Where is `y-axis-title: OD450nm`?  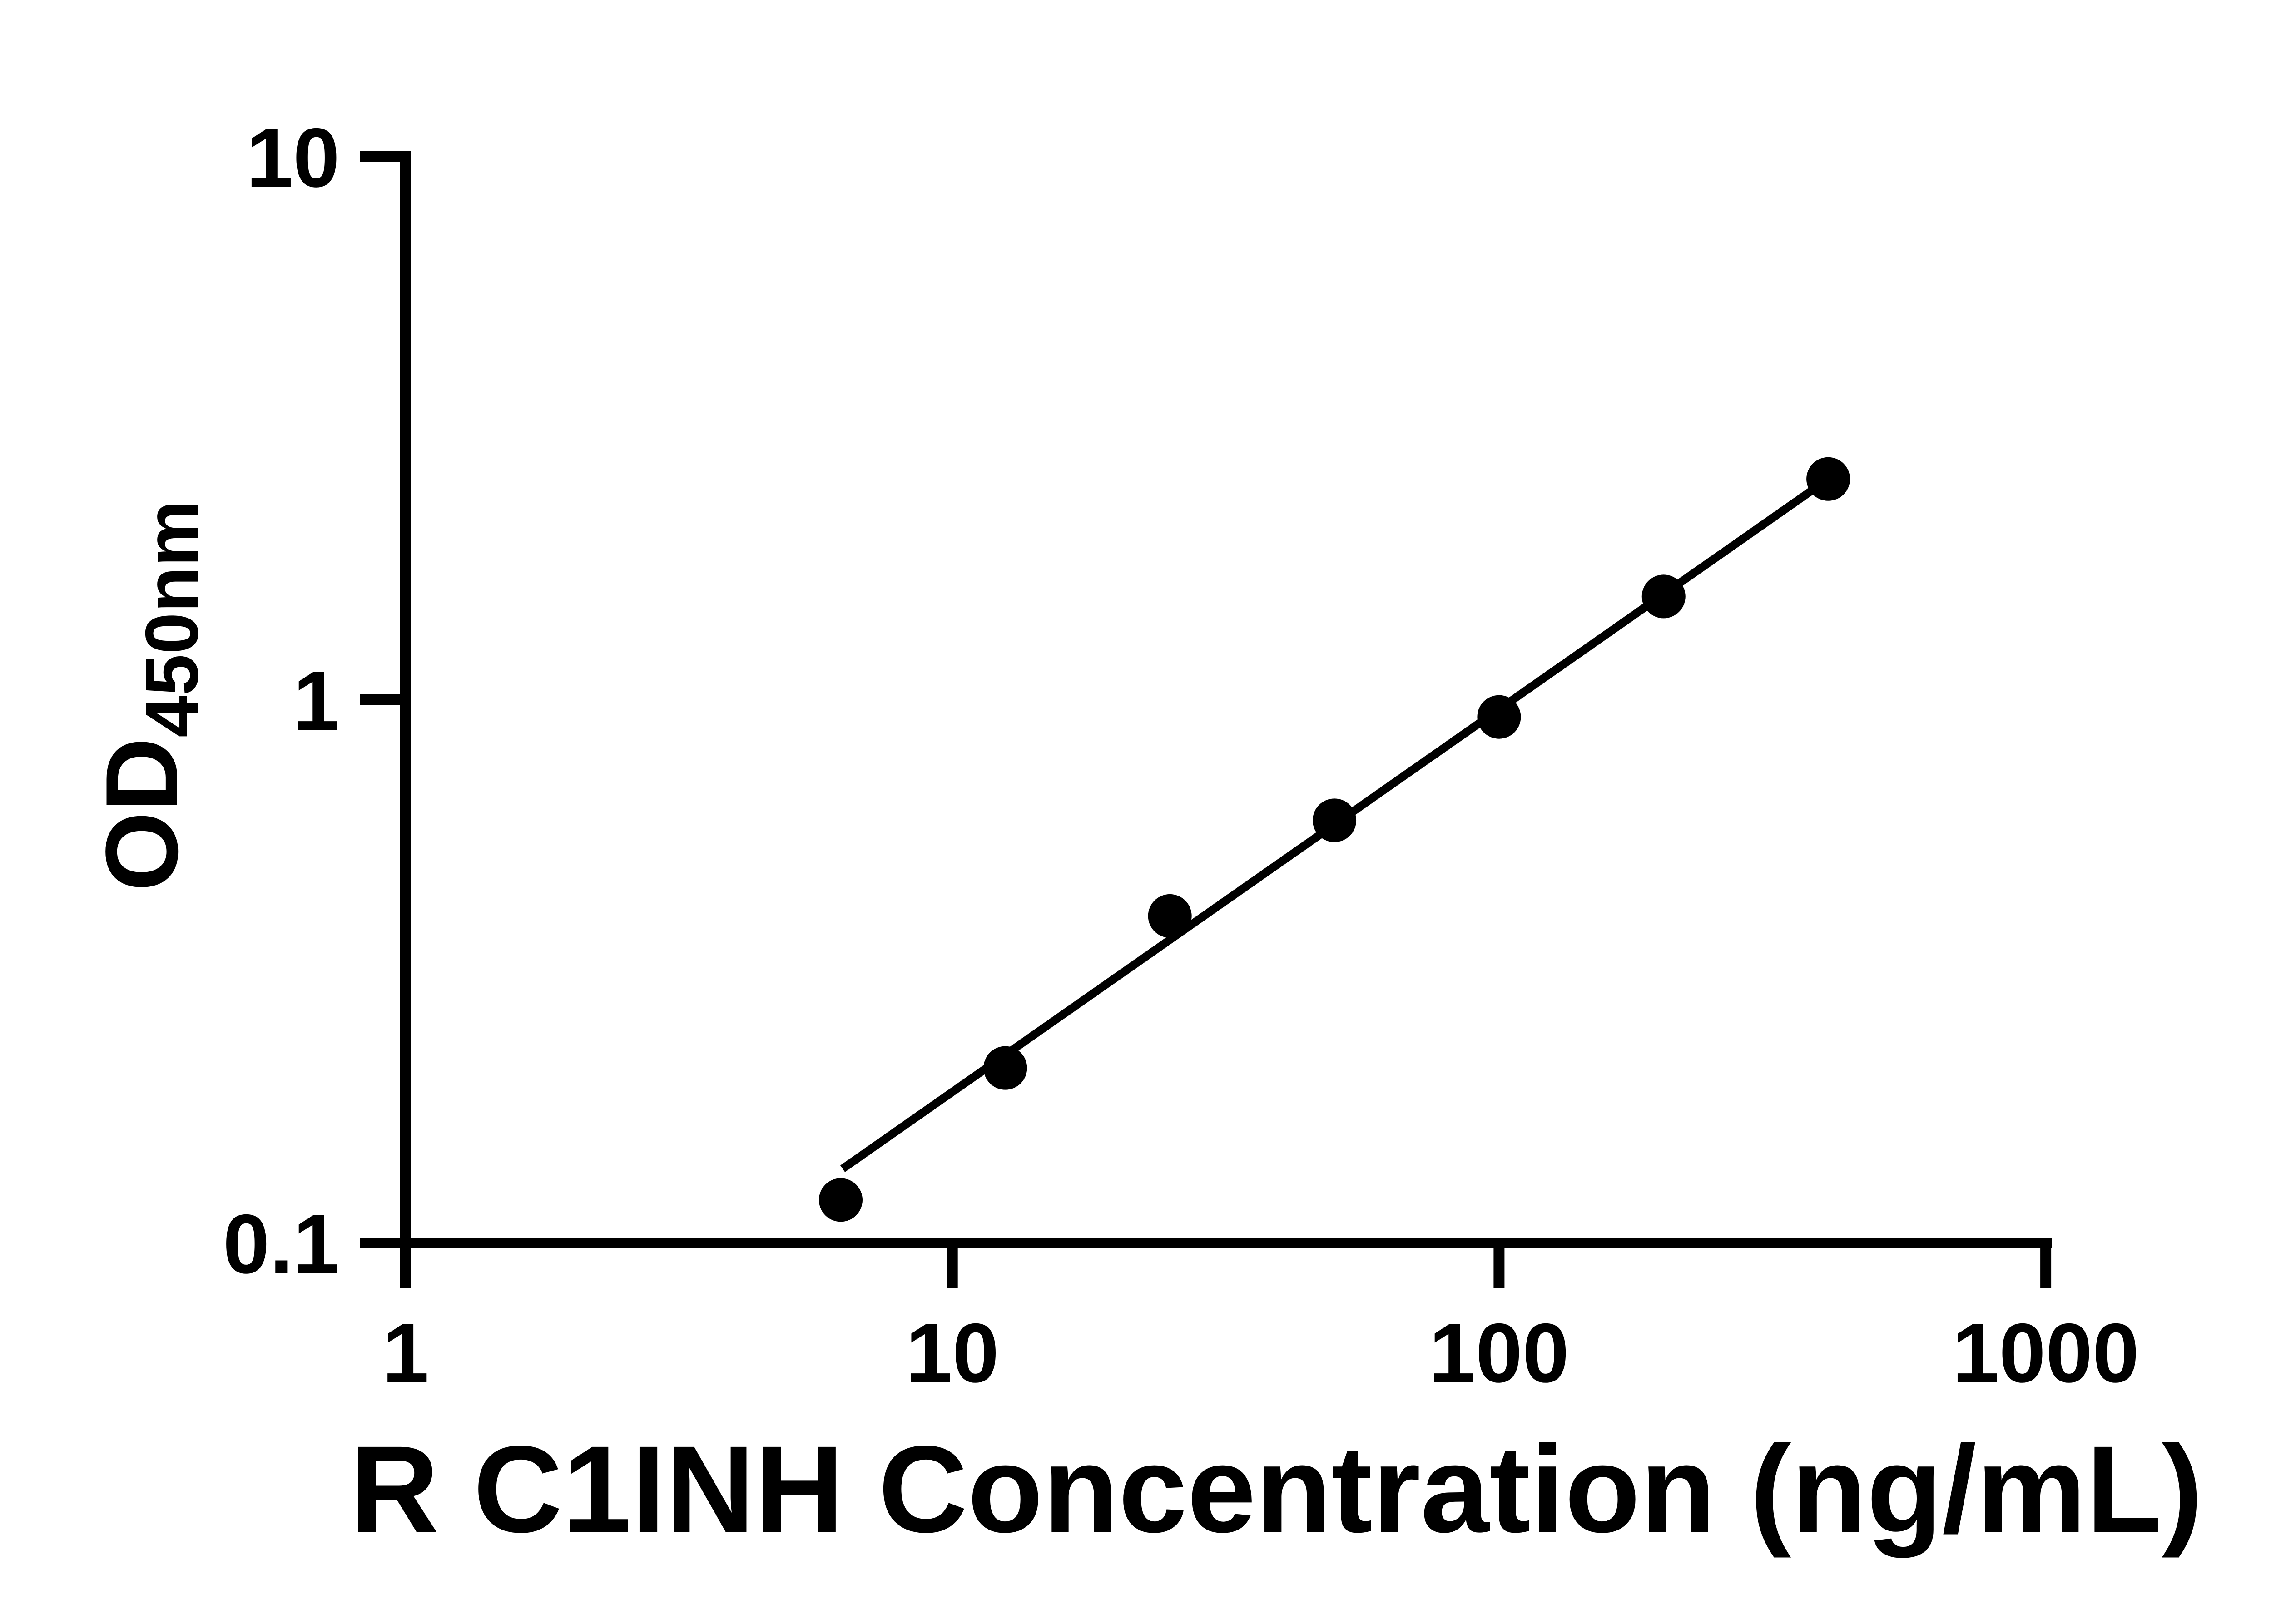 y-axis-title: OD450nm is located at coordinates (148, 695).